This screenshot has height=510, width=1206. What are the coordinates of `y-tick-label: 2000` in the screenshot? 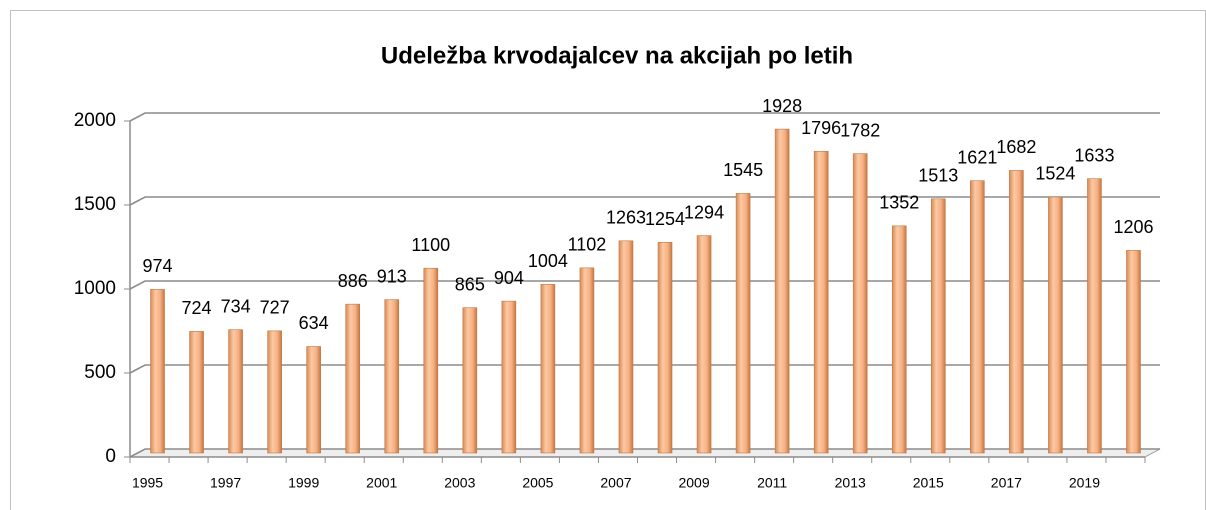 It's located at (95, 120).